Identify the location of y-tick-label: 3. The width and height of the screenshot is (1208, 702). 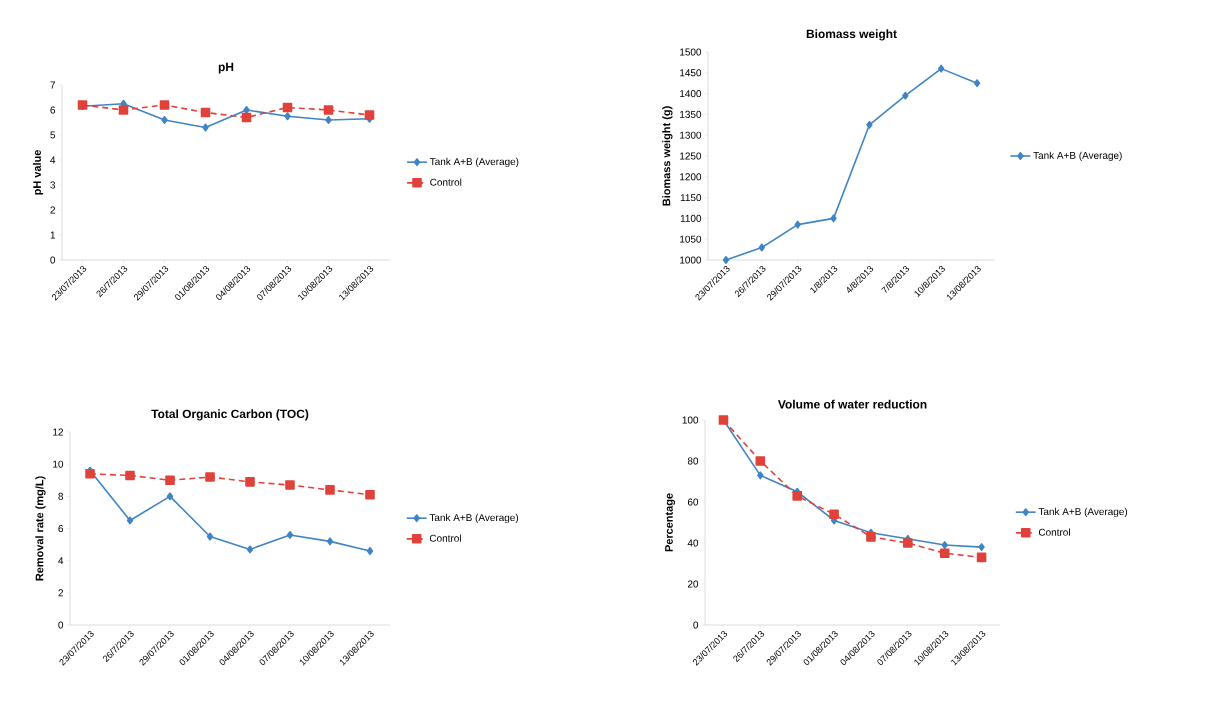
(53, 185).